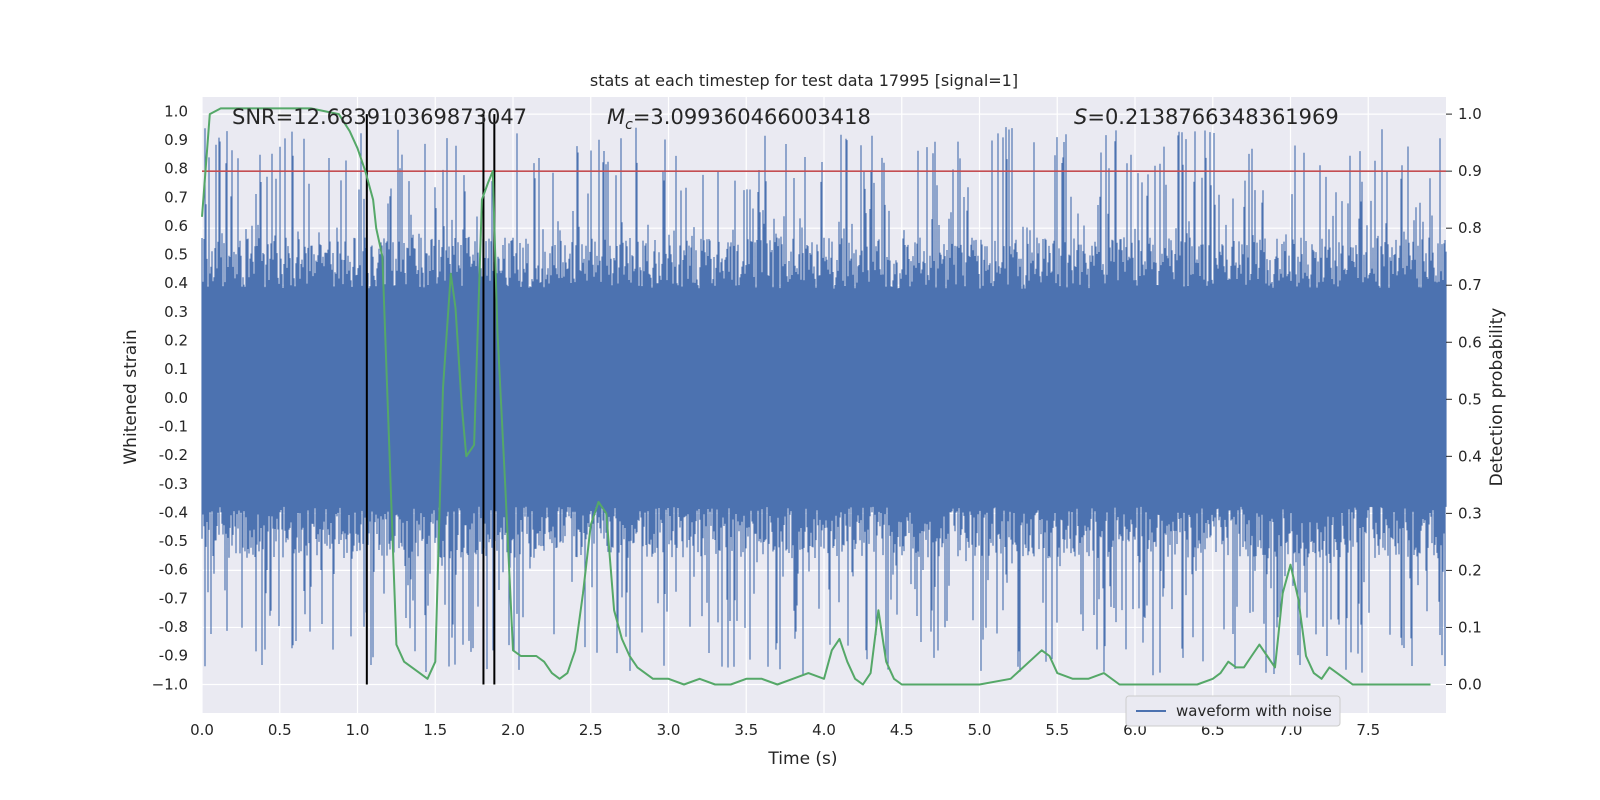 The image size is (1600, 800). Describe the element at coordinates (202, 730) in the screenshot. I see `x-tick-label: 0.0` at that location.